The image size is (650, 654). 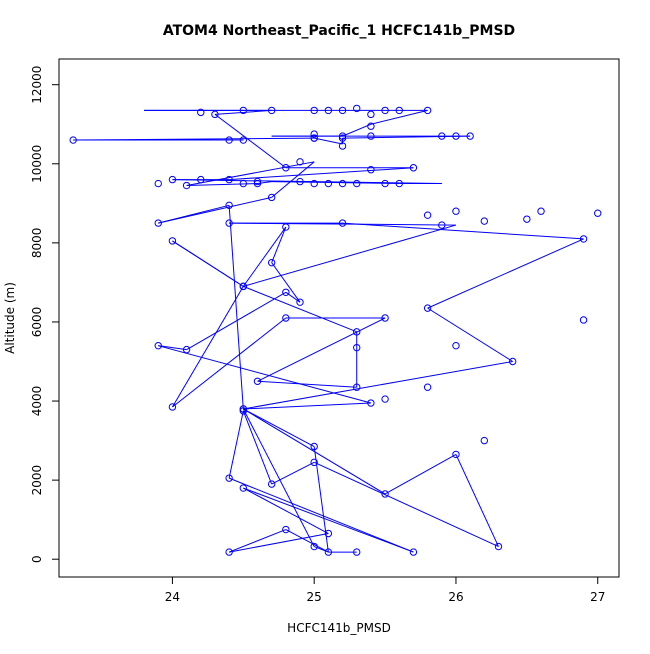 What do you see at coordinates (37, 243) in the screenshot?
I see `y-tick-label: 8000` at bounding box center [37, 243].